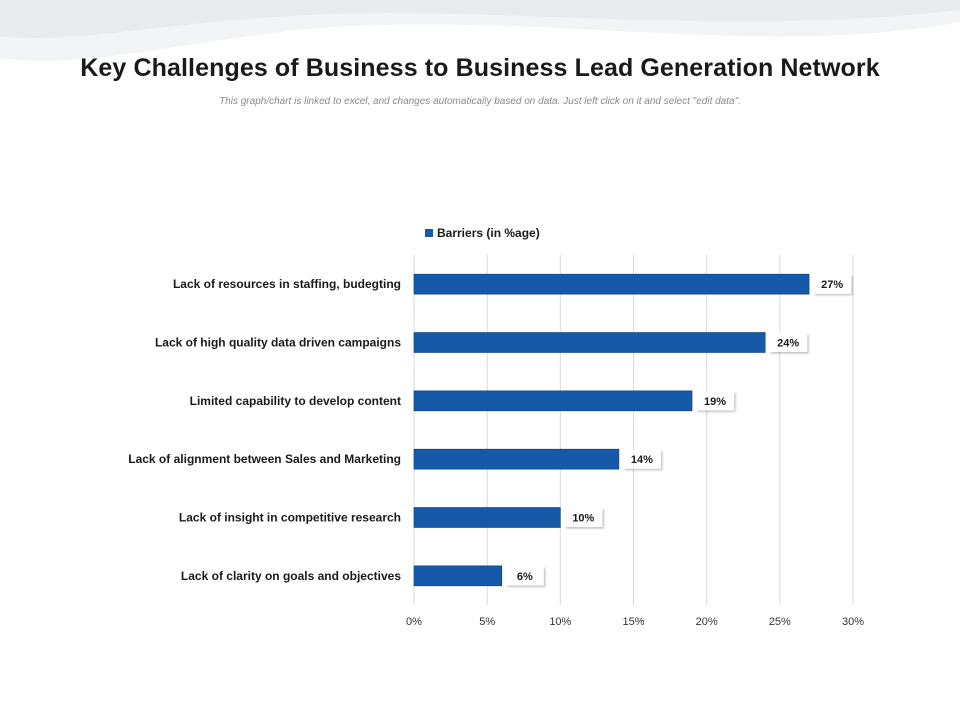 The image size is (960, 720). Describe the element at coordinates (487, 622) in the screenshot. I see `x-tick-label: 5%` at that location.